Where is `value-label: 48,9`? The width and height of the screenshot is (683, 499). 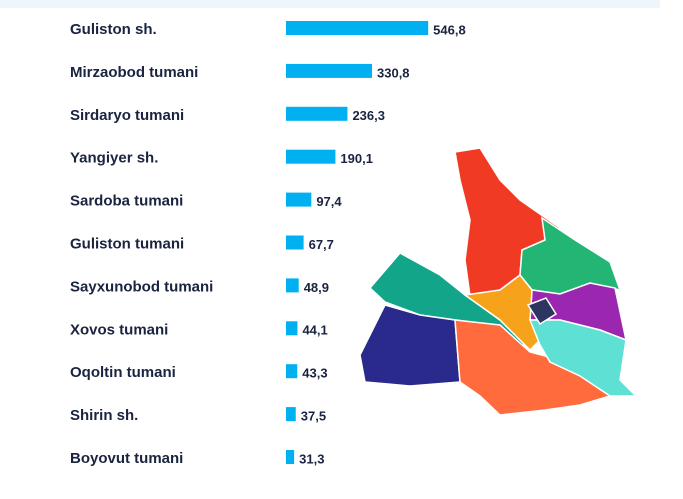
value-label: 48,9 is located at coordinates (316, 287).